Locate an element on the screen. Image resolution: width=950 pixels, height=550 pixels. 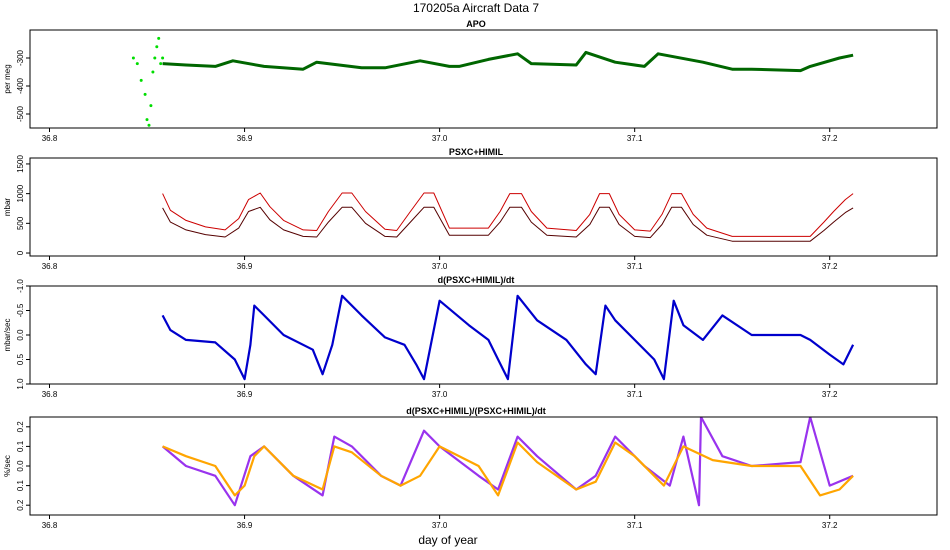
panel-title: d(PSXC+HIMIL)/(PSXC+HIMIL)/dt is located at coordinates (476, 411).